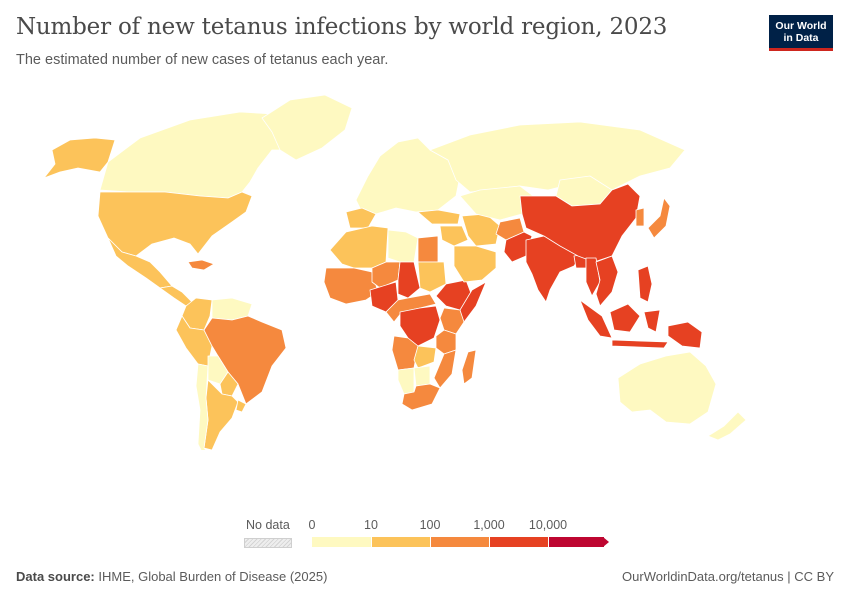  I want to click on owid-logo: Our World in Data, so click(801, 33).